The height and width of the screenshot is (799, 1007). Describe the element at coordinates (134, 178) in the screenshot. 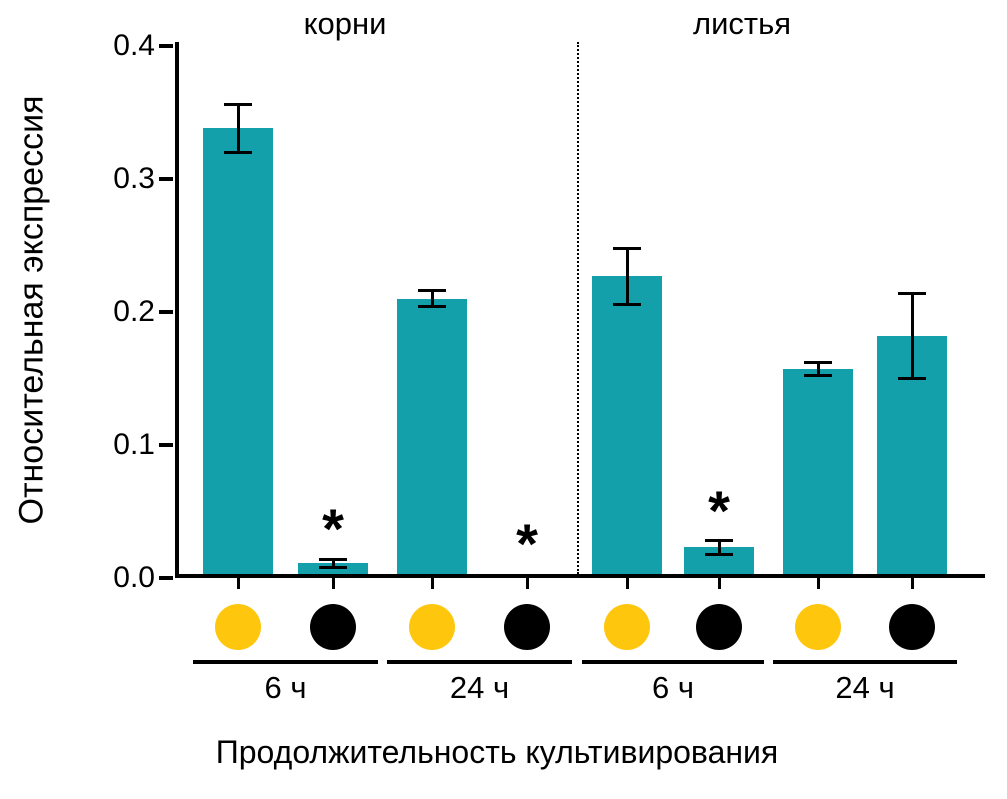

I see `y-axis-tick-label: 0.3` at that location.